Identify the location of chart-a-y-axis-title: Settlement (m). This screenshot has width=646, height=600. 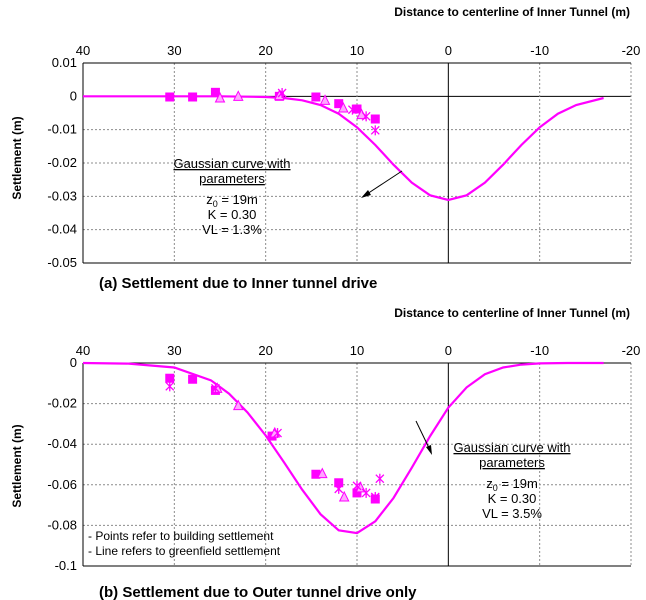
(17, 157).